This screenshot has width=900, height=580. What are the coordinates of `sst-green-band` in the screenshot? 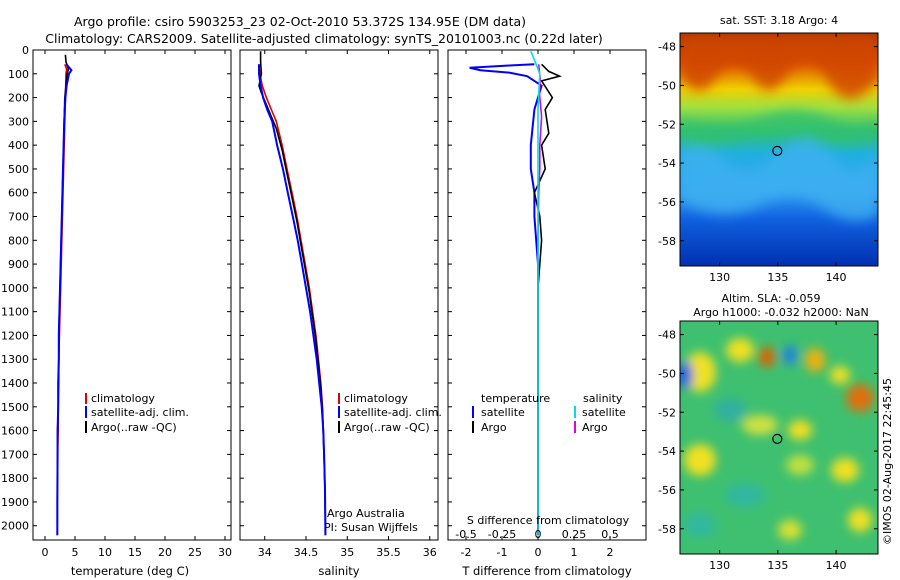 It's located at (779, 128).